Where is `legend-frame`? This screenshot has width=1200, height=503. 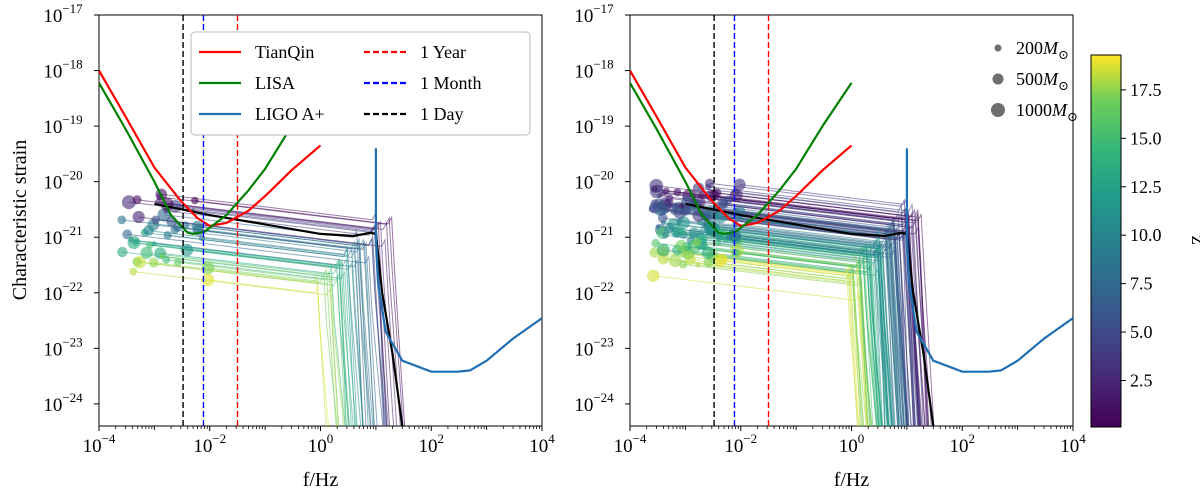 legend-frame is located at coordinates (360, 83).